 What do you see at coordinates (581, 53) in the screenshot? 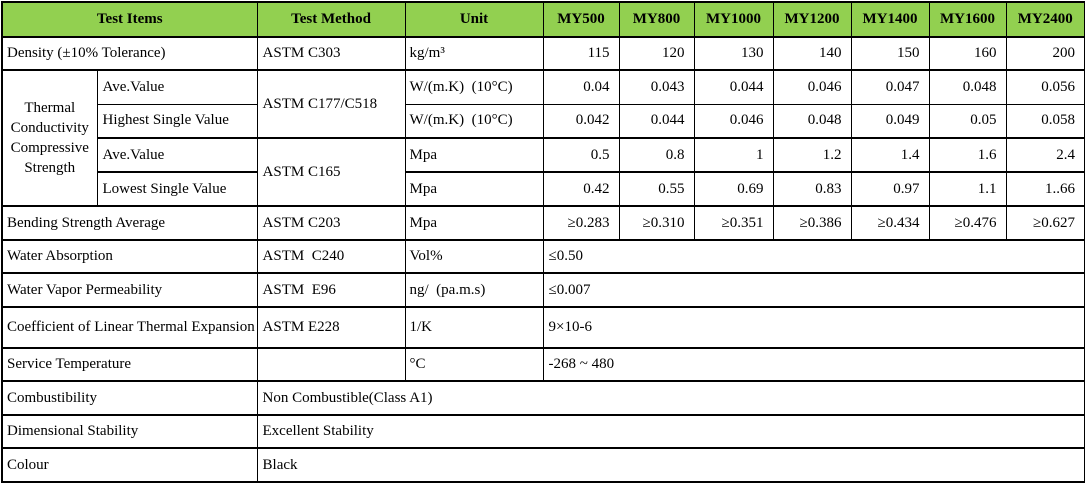
I see `value-cell: 115` at bounding box center [581, 53].